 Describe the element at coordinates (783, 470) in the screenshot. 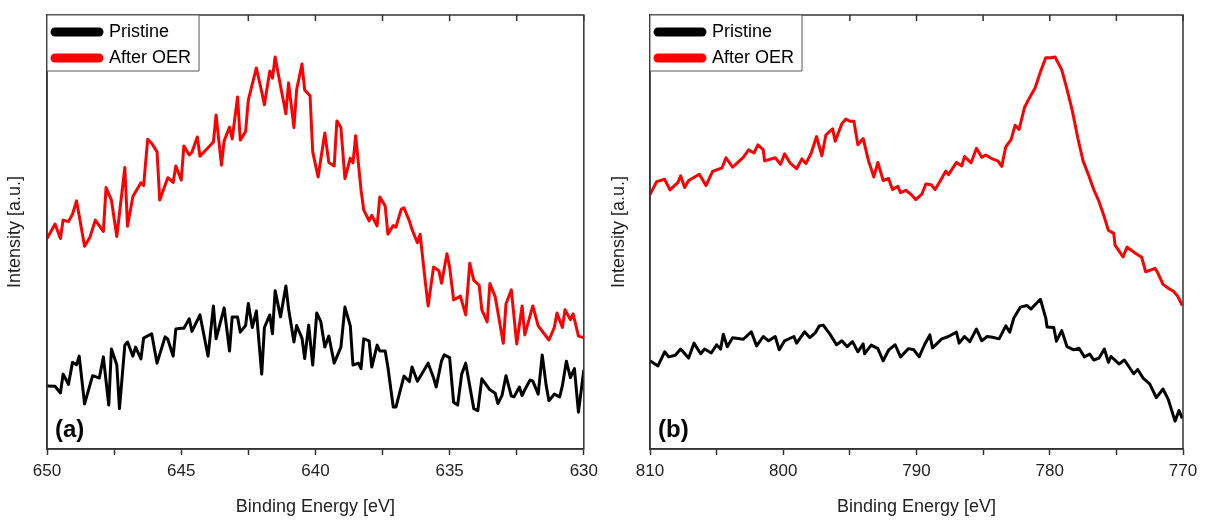

I see `x-tick-label: 800` at that location.